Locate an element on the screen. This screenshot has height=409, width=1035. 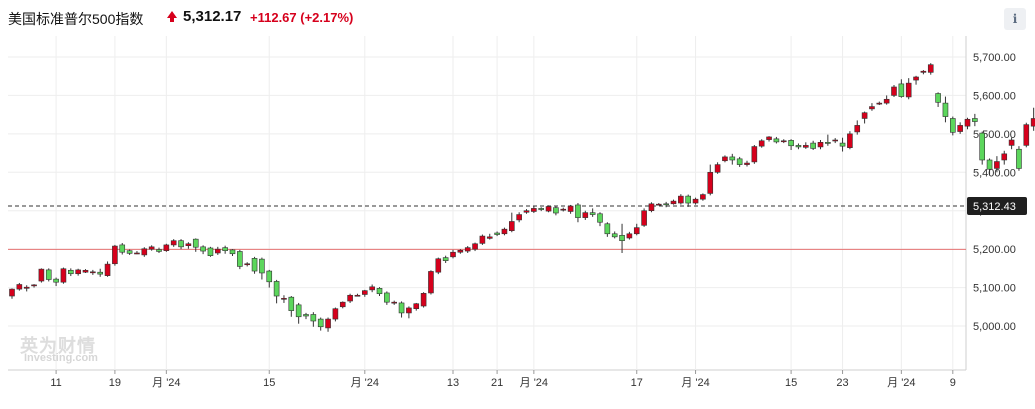
y-tick-label: 5,400.00 is located at coordinates (994, 173).